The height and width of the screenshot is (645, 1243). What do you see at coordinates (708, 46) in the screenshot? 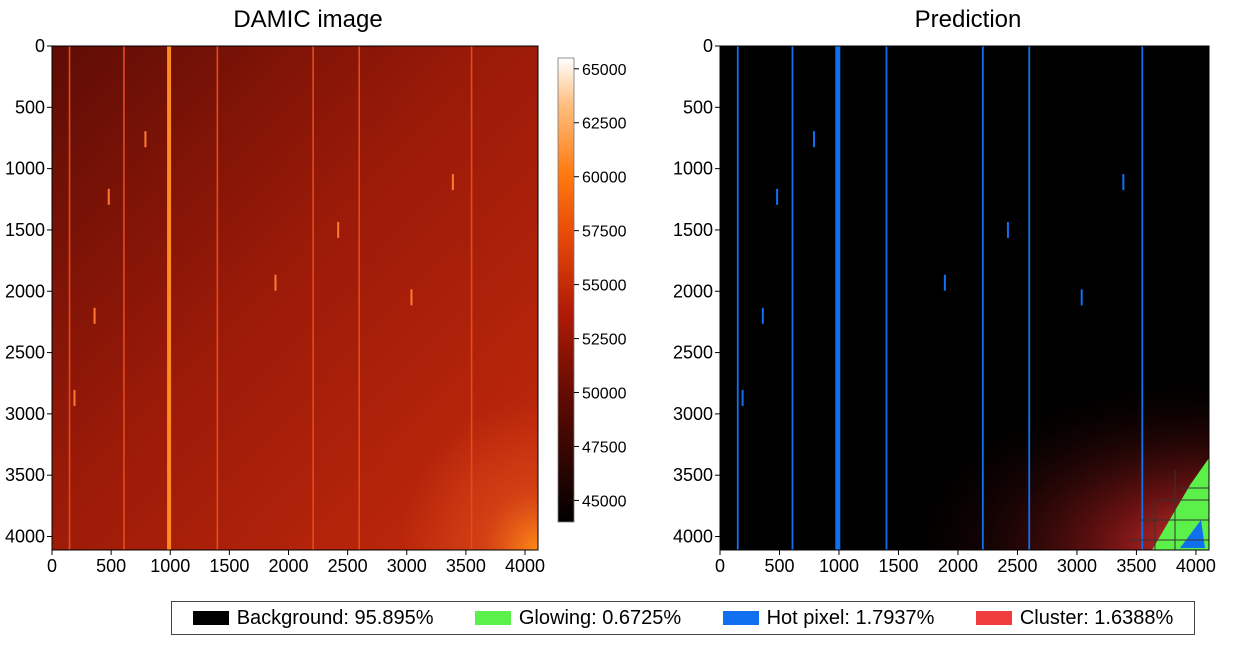
I see `right-y-tick-label: 0` at bounding box center [708, 46].